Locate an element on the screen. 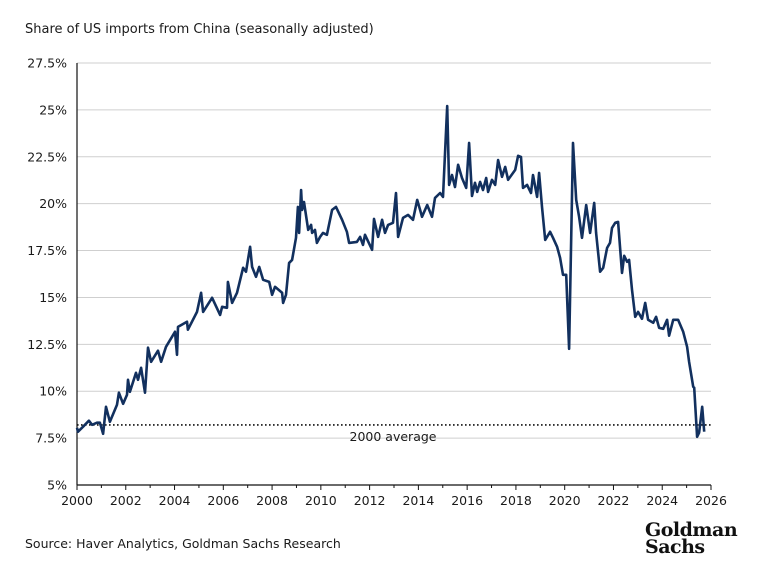 The height and width of the screenshot is (570, 775). y-tick-label: 20% is located at coordinates (53, 203).